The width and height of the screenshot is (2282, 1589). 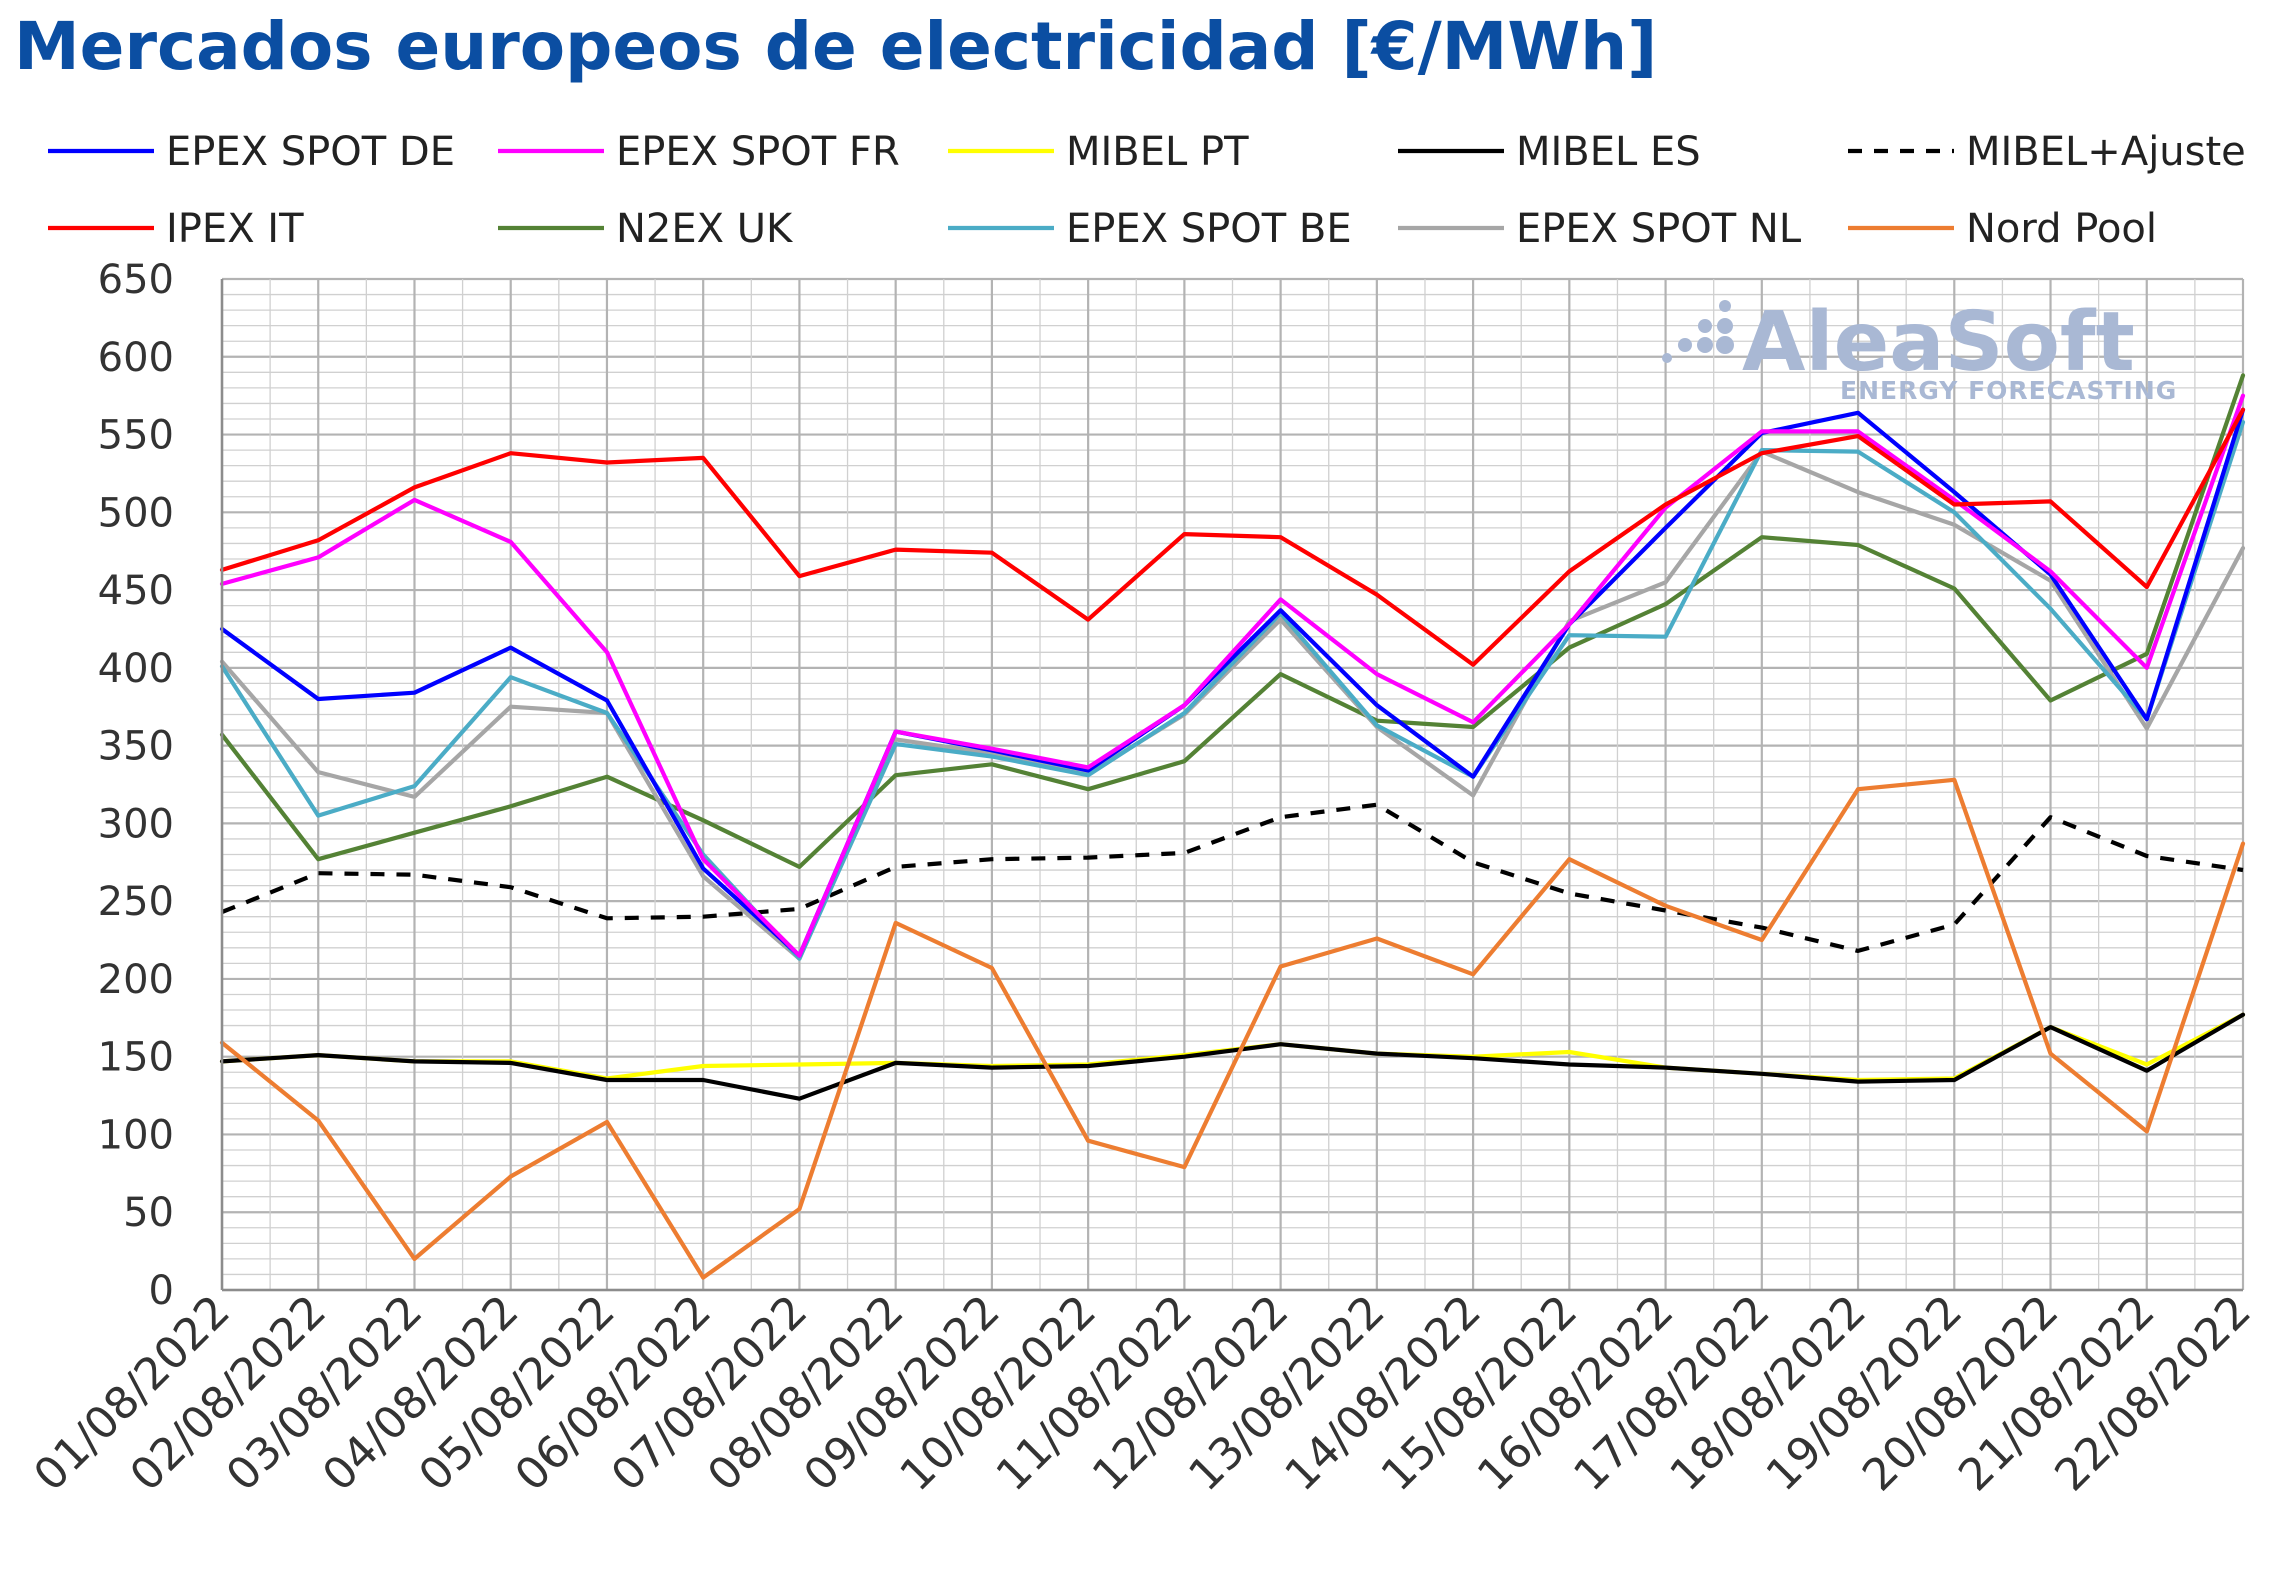 What do you see at coordinates (705, 229) in the screenshot?
I see `legend-label-n2ex-uk: N2EX UK` at bounding box center [705, 229].